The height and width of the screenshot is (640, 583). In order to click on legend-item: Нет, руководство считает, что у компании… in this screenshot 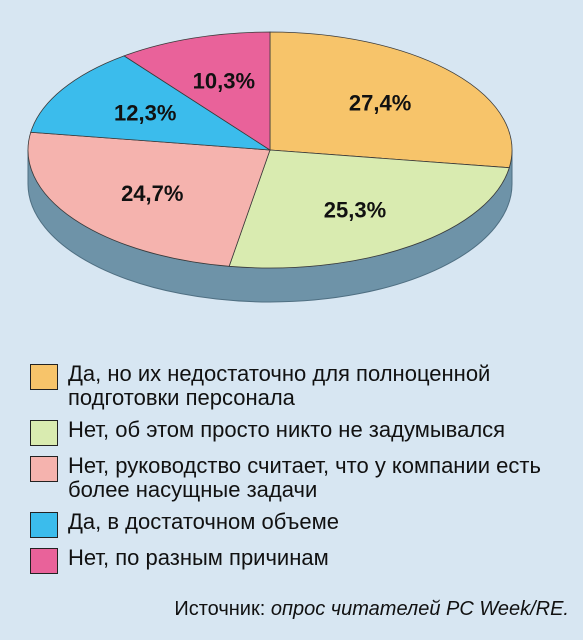, I will do `click(302, 478)`.